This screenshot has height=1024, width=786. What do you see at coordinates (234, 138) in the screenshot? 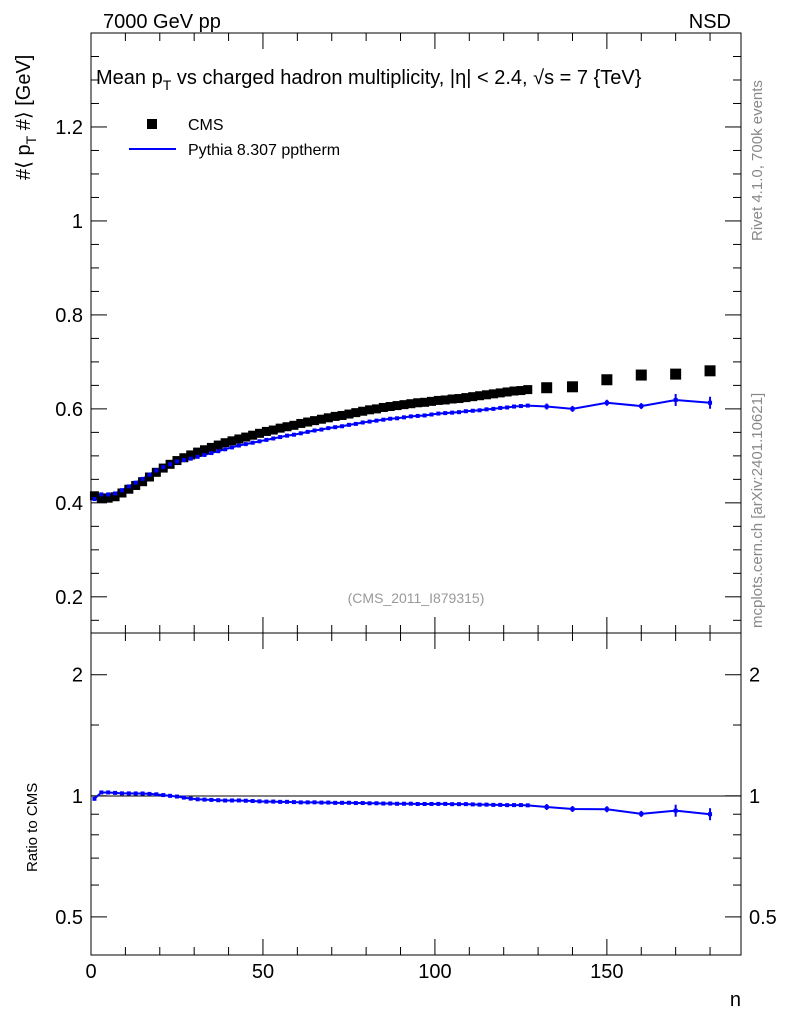
I see `legend: CMS Pythia 8.307 pptherm` at bounding box center [234, 138].